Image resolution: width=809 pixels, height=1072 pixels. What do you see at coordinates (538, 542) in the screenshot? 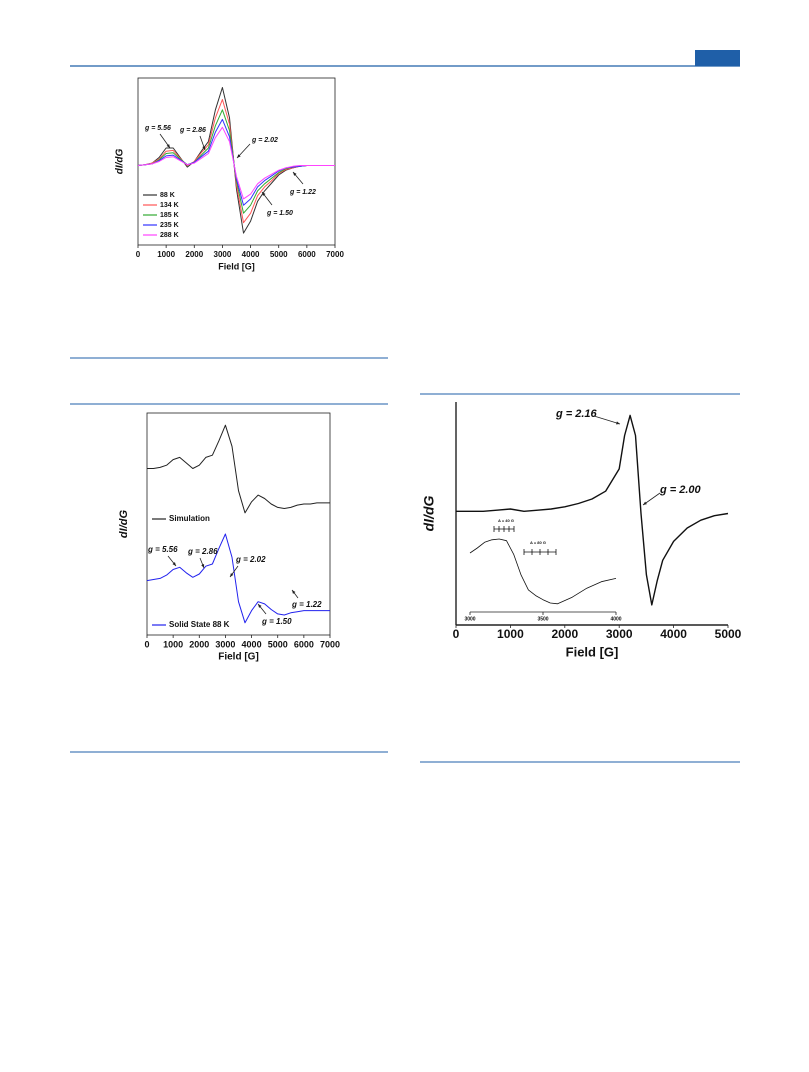
I see `annotation: A = 80 G` at bounding box center [538, 542].